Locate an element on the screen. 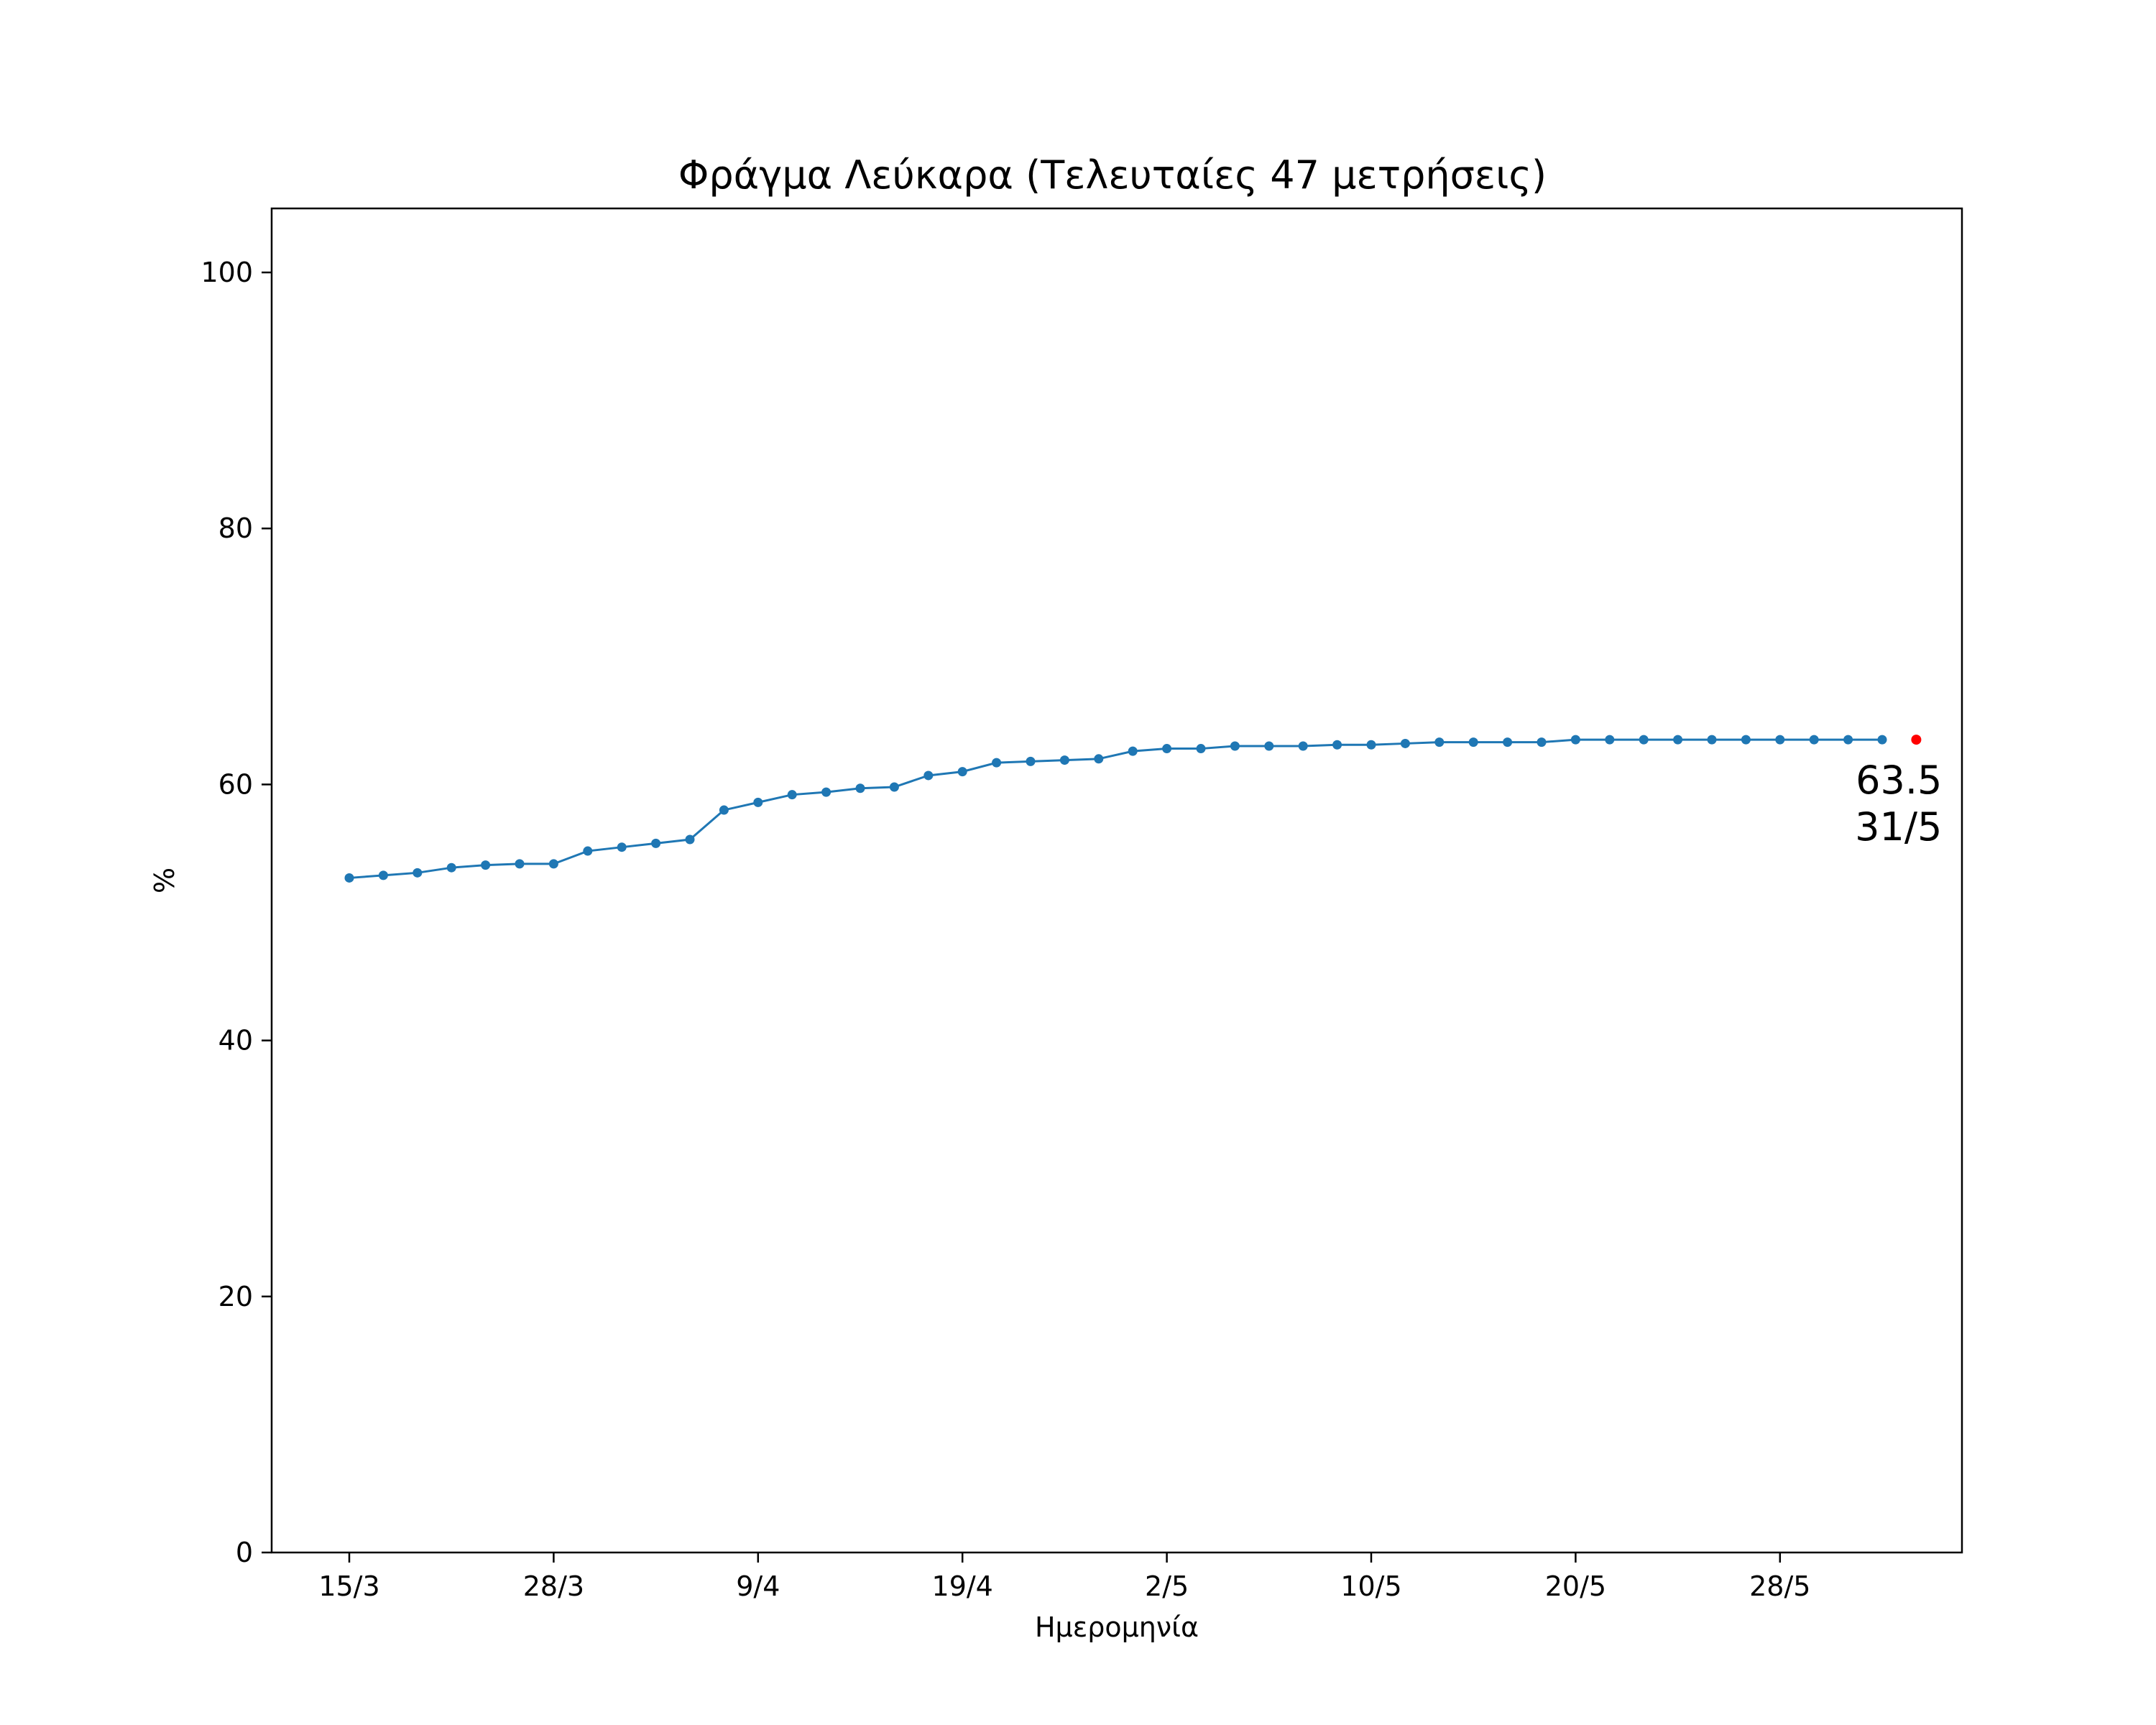 The image size is (2156, 1725). x-tick-label: 2/5 is located at coordinates (1167, 1586).